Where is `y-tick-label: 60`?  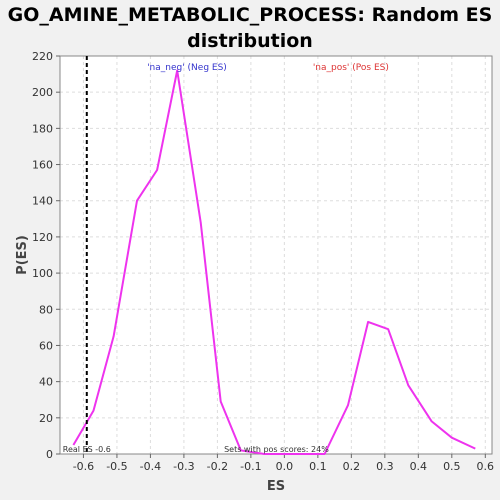
y-tick-label: 60 is located at coordinates (46, 345).